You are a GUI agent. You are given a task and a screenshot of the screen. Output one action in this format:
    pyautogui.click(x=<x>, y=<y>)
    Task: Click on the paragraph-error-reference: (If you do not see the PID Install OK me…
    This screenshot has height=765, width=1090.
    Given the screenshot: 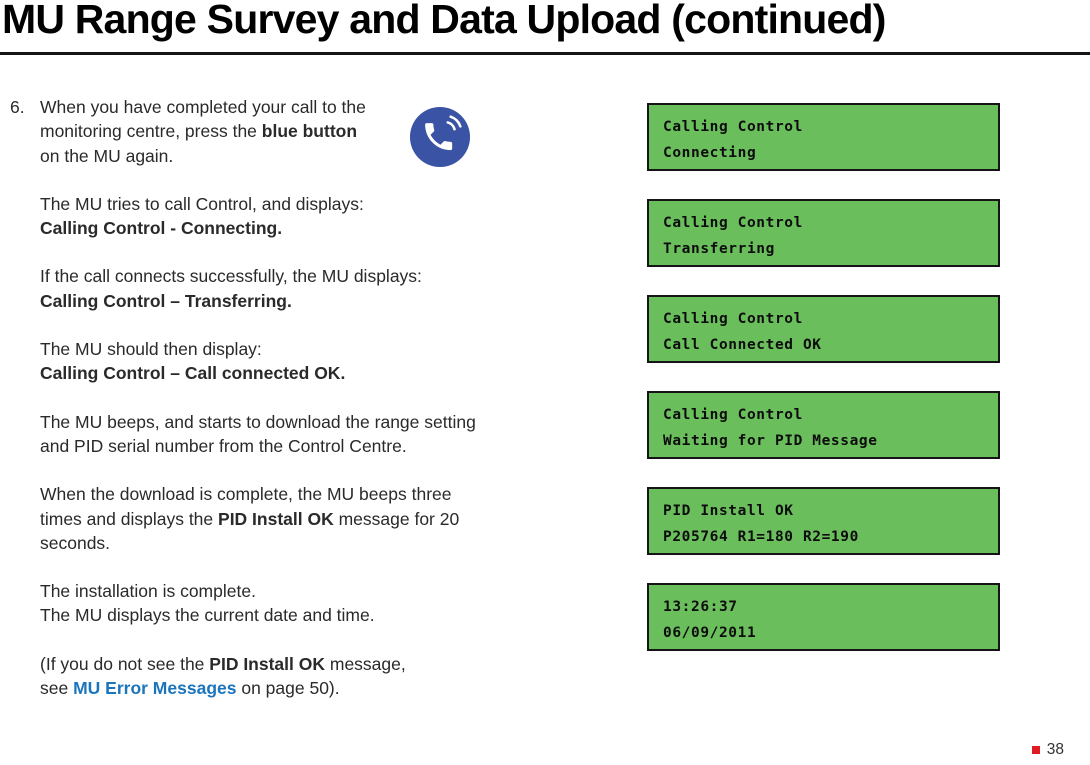 What is the action you would take?
    pyautogui.click(x=297, y=676)
    